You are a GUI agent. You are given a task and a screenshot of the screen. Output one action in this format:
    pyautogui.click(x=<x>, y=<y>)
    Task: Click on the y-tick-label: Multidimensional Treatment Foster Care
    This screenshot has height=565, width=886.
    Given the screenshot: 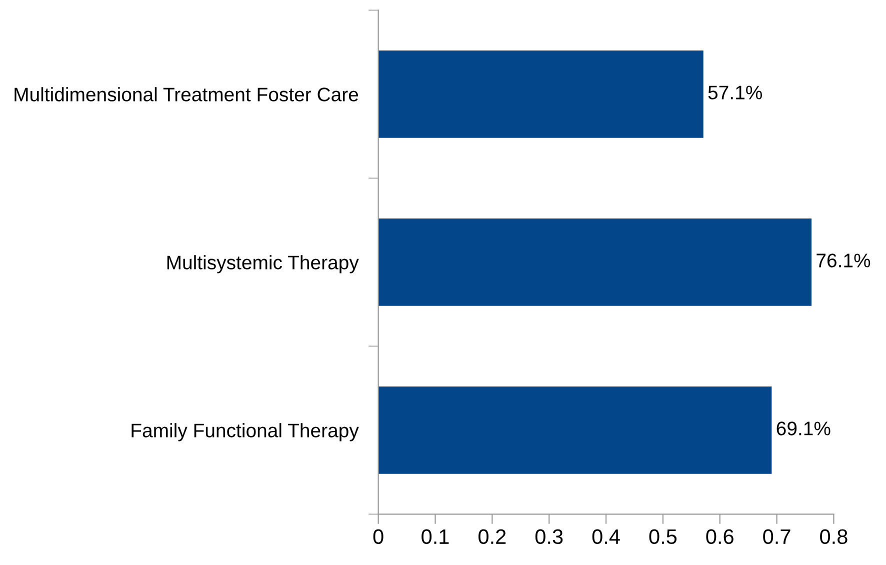 What is the action you would take?
    pyautogui.click(x=186, y=94)
    